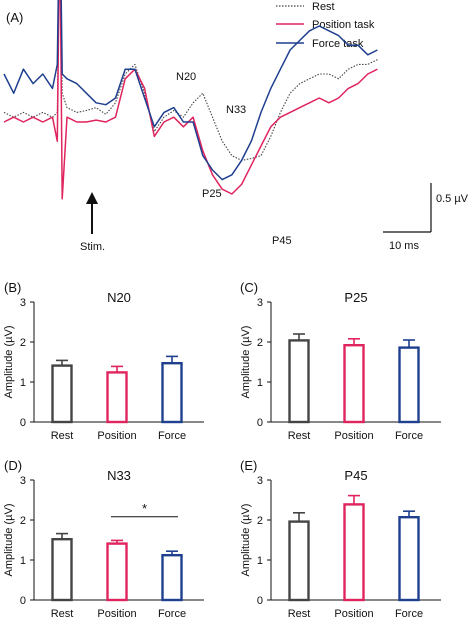 Image resolution: width=474 pixels, height=619 pixels. I want to click on stim-label: Stim., so click(92, 247).